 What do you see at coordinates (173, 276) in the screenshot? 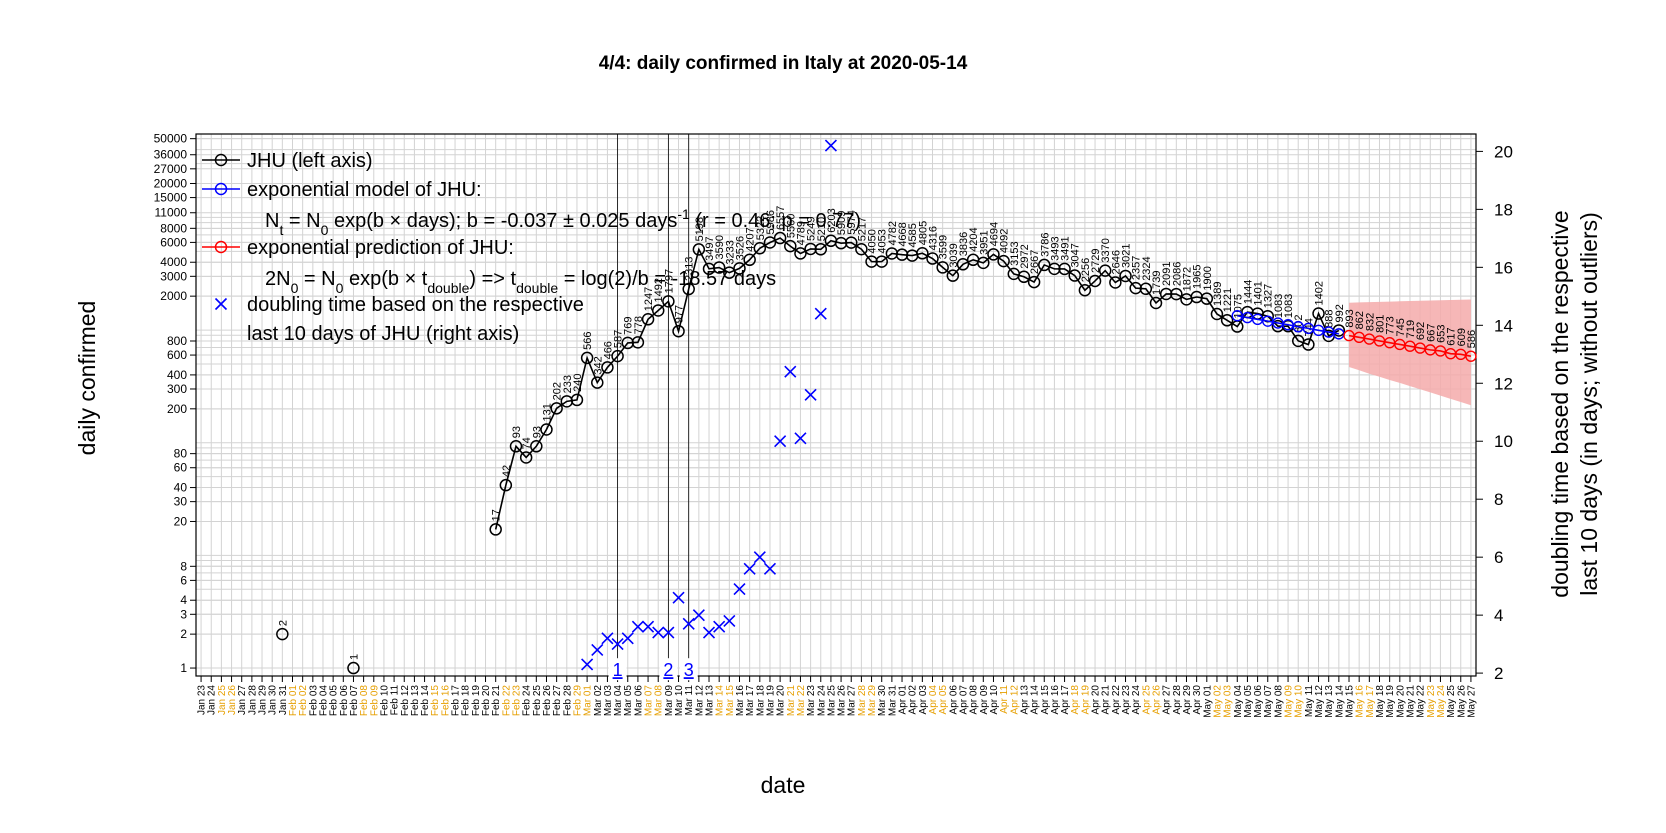
I see `y-tick-label: 3000` at bounding box center [173, 276].